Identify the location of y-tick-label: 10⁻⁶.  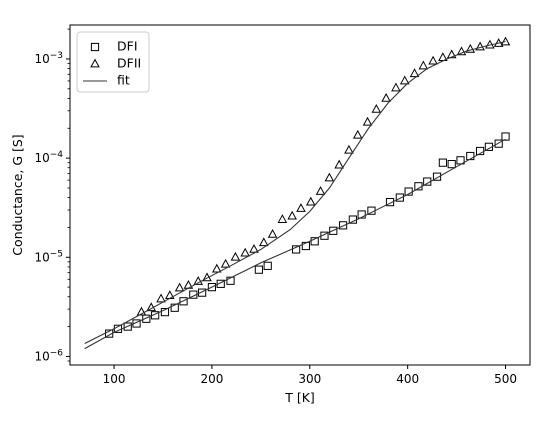
(48, 355).